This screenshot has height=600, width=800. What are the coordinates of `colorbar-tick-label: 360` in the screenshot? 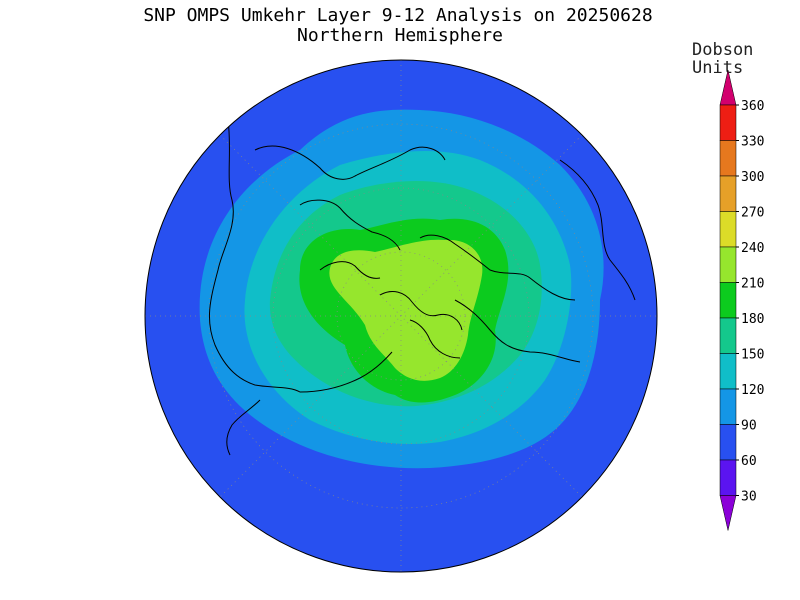 It's located at (752, 106).